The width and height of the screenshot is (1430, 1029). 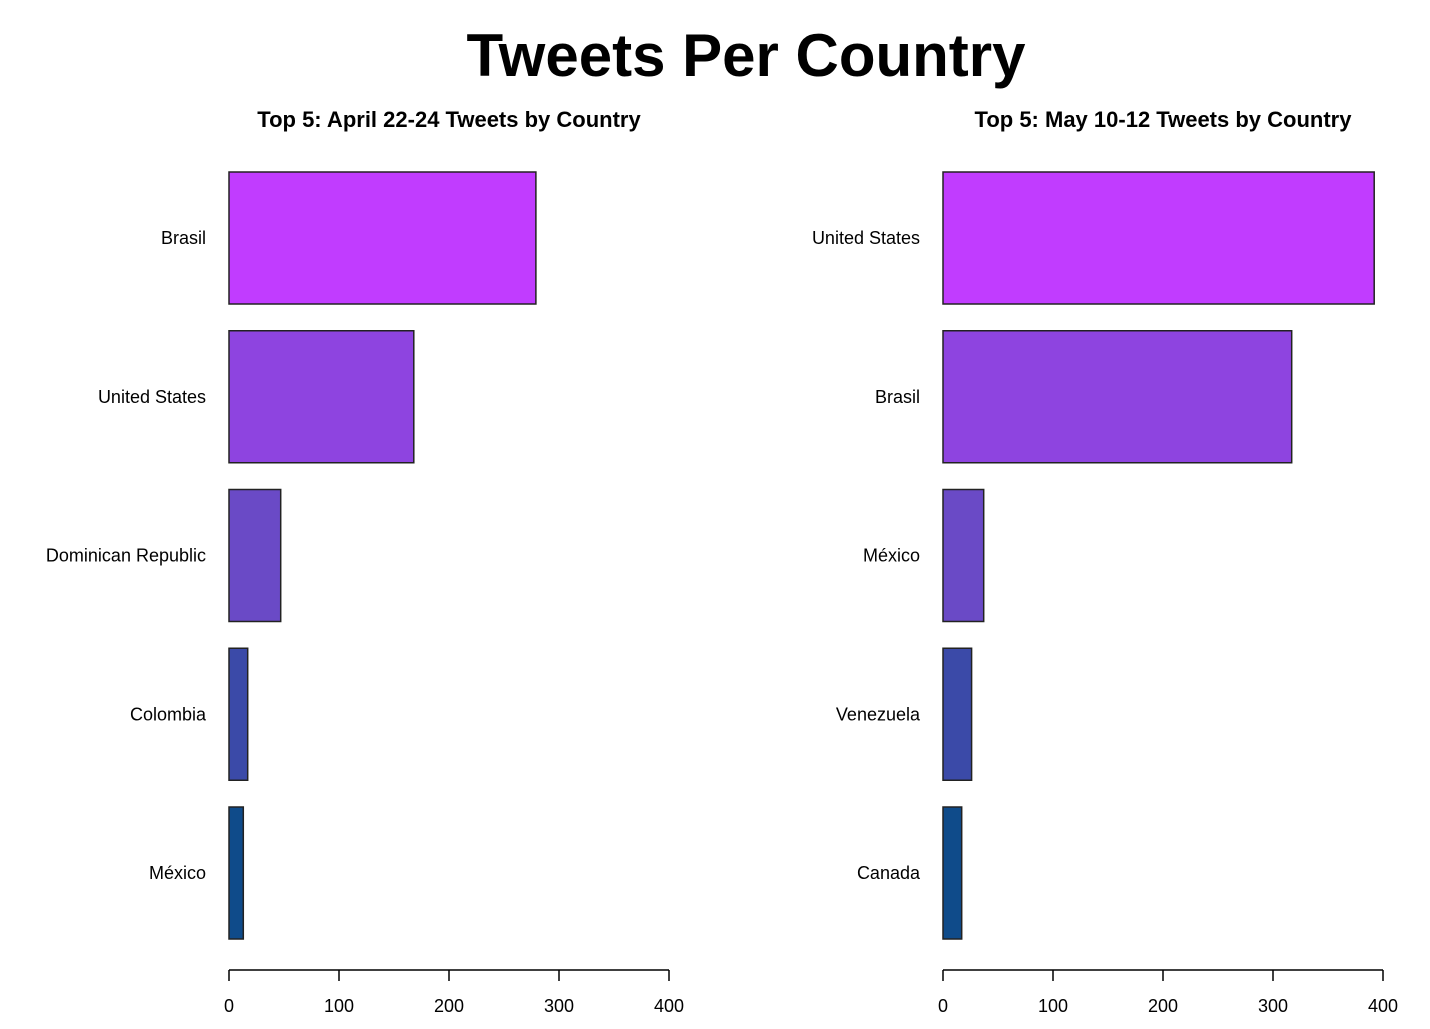 What do you see at coordinates (168, 714) in the screenshot?
I see `category-label: Colombia` at bounding box center [168, 714].